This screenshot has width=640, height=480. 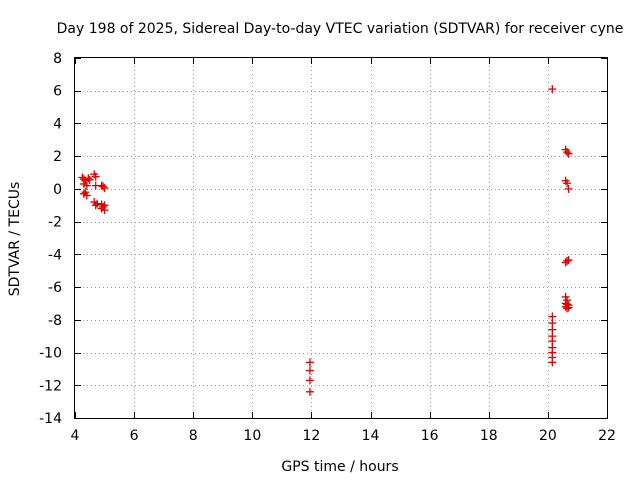 I want to click on x-tick-label: 4, so click(x=75, y=436).